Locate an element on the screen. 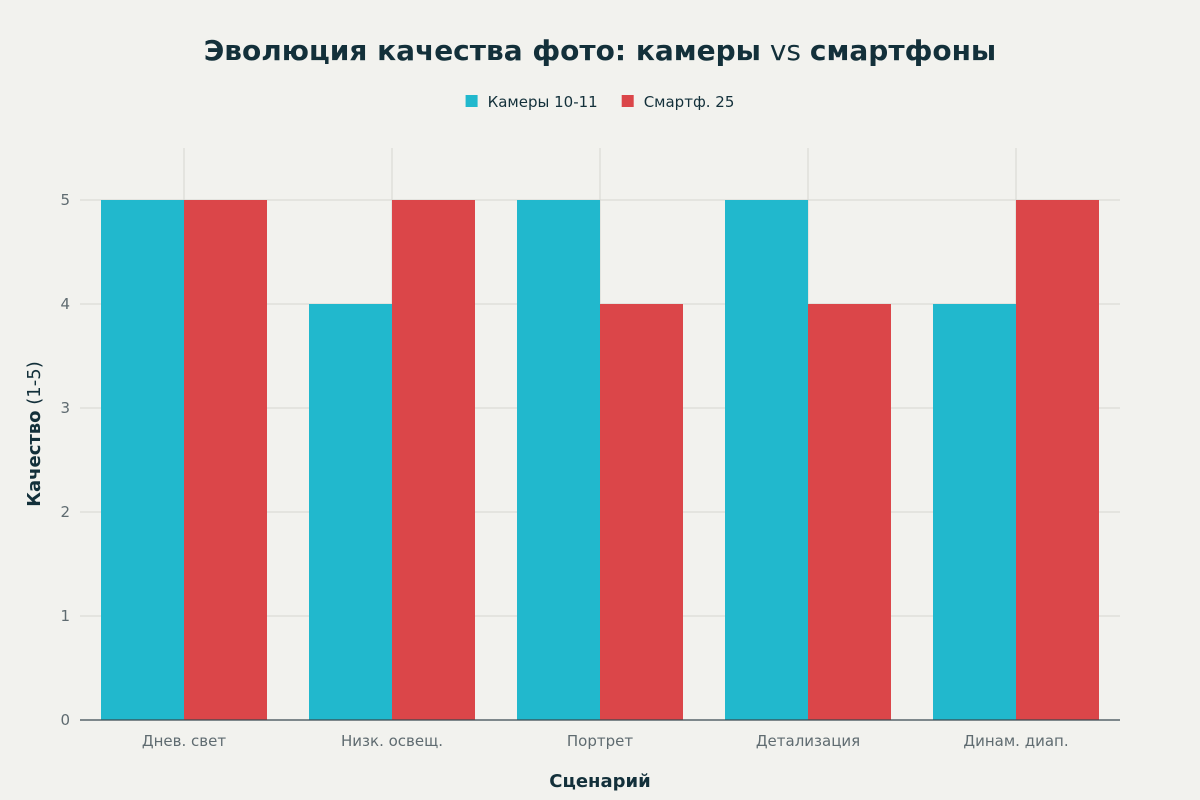  x-tick-label: Портрет is located at coordinates (600, 741).